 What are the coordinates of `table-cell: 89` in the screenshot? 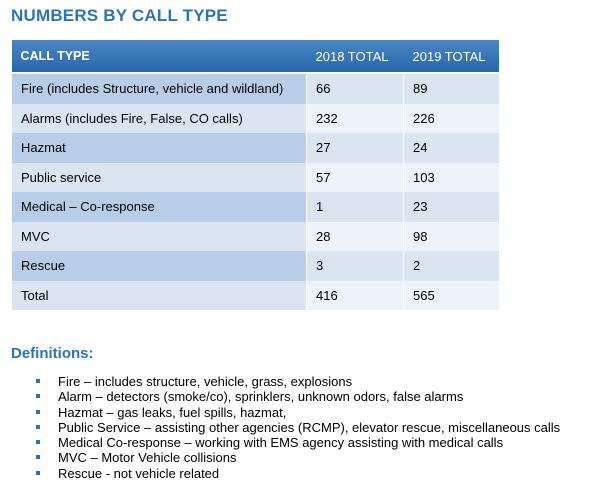 It's located at (451, 88).